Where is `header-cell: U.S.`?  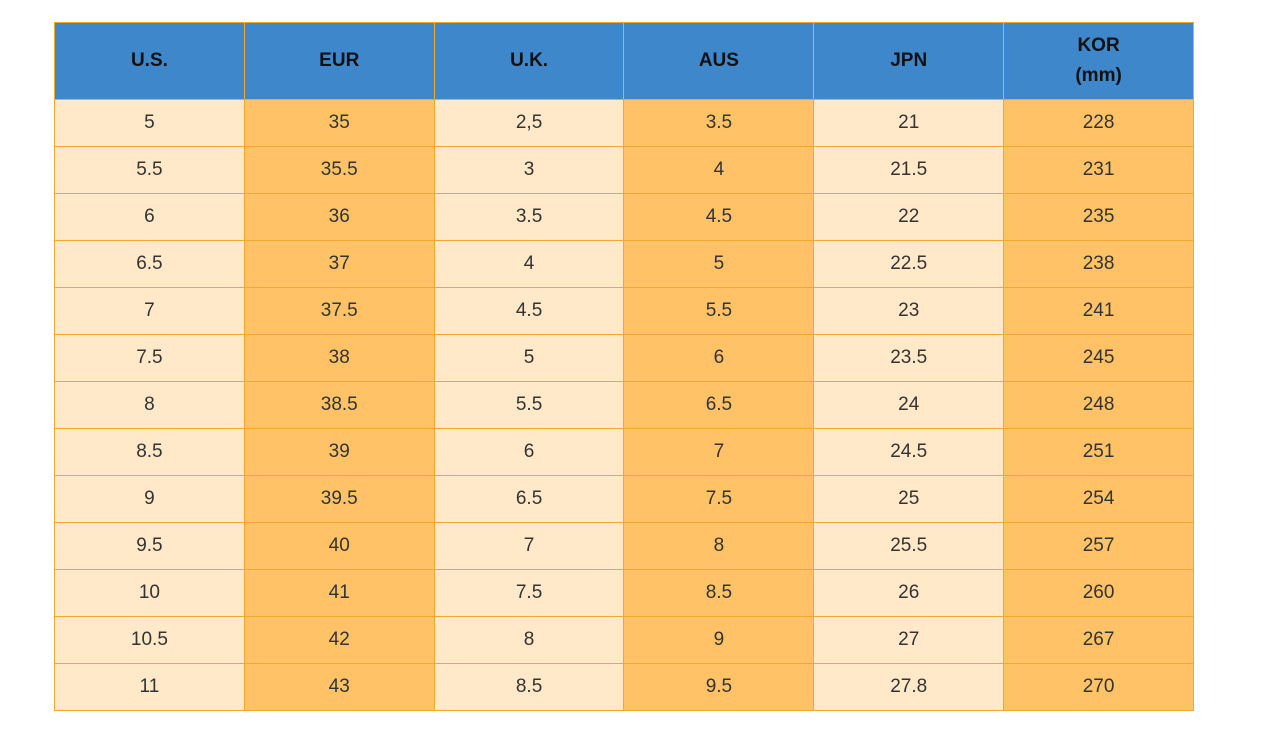 header-cell: U.S. is located at coordinates (149, 61).